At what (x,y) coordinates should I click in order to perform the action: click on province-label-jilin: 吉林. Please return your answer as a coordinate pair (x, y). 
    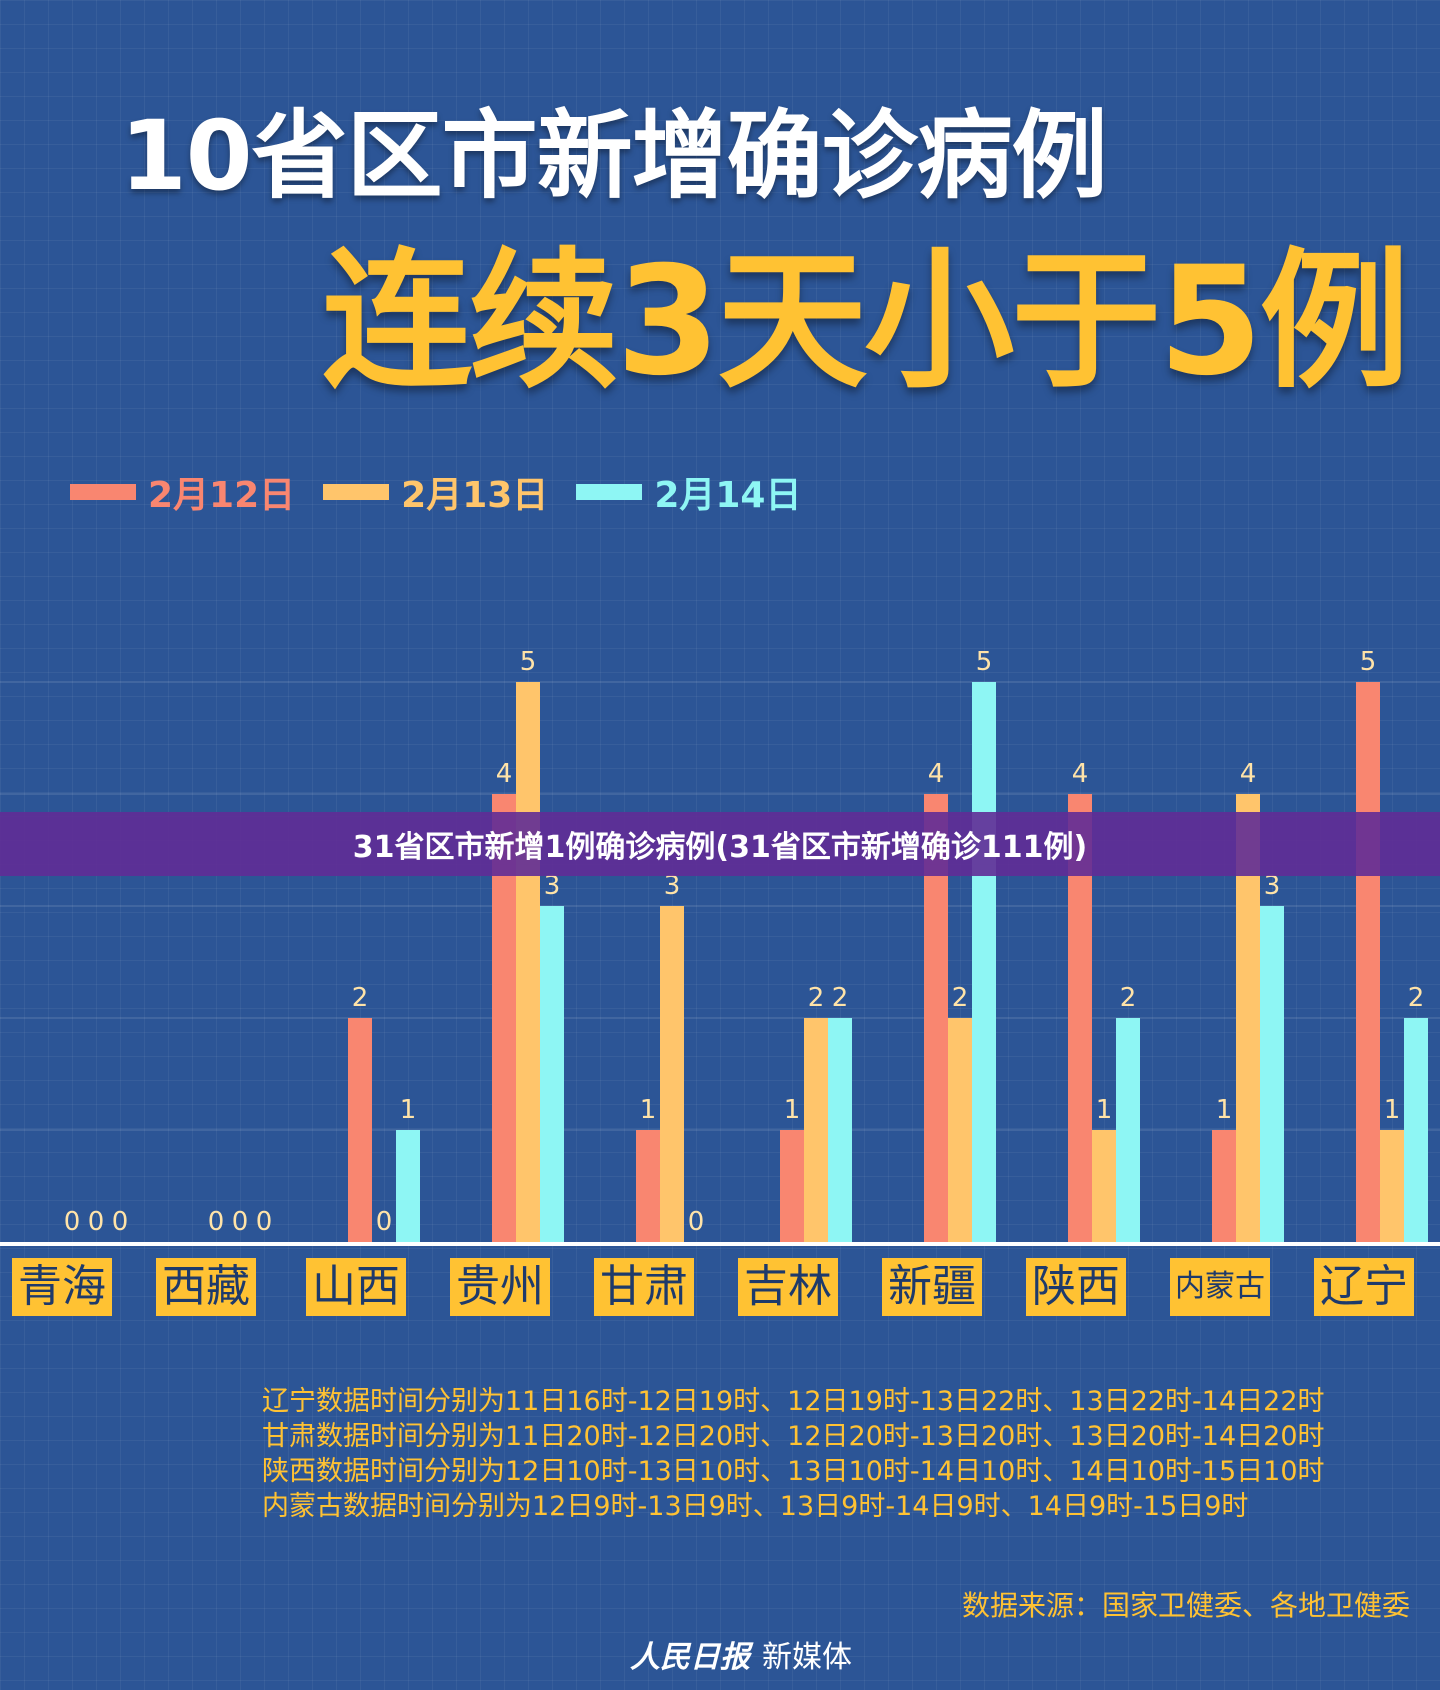
    Looking at the image, I should click on (788, 1287).